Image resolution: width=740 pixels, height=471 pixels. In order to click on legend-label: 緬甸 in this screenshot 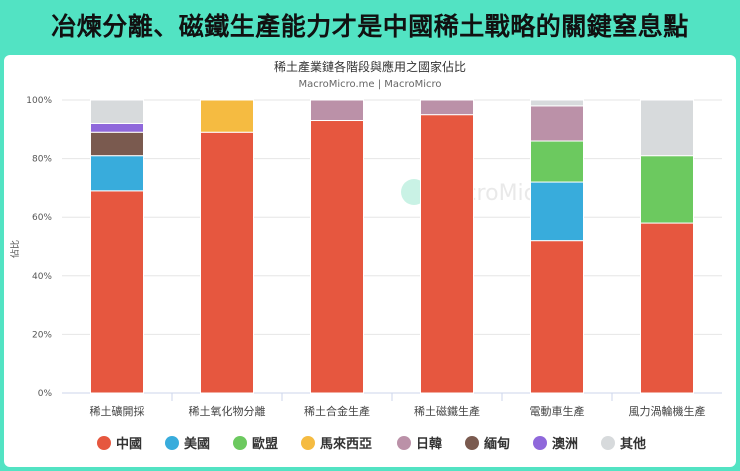, I will do `click(497, 444)`.